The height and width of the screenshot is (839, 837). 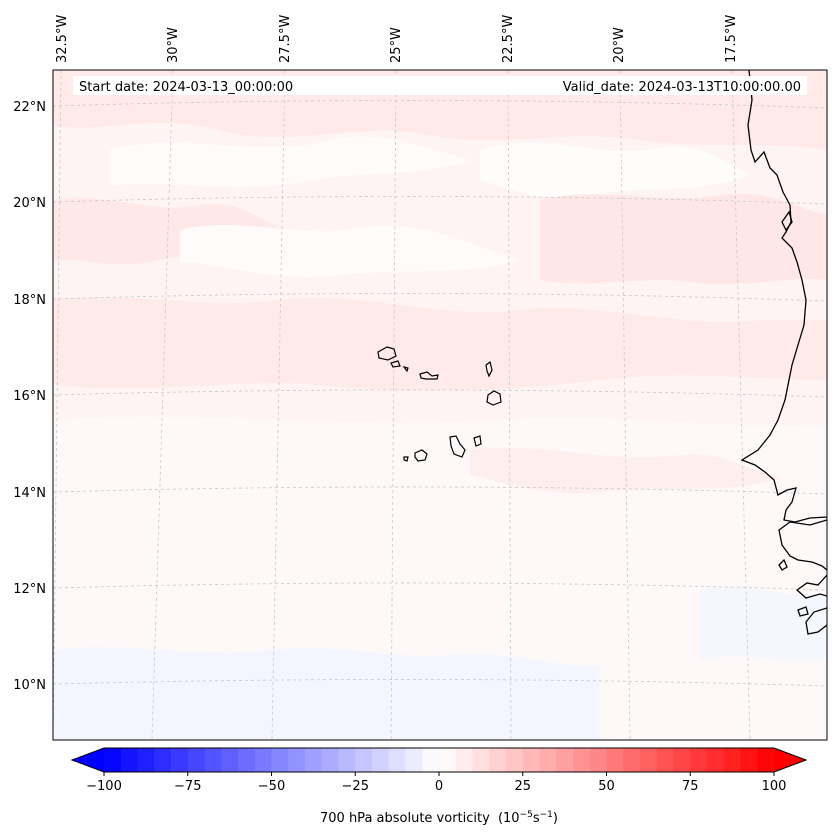 What do you see at coordinates (29, 685) in the screenshot?
I see `lat-label-10n: 10°N` at bounding box center [29, 685].